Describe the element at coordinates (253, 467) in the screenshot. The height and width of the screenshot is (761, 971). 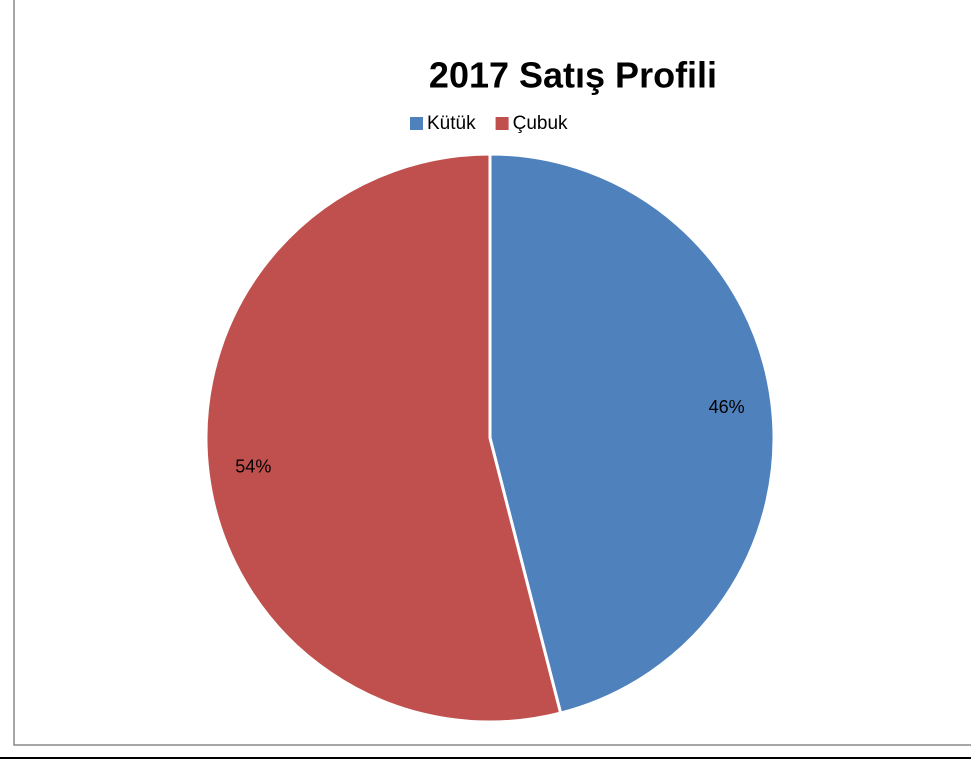
I see `data-label: 54%` at that location.